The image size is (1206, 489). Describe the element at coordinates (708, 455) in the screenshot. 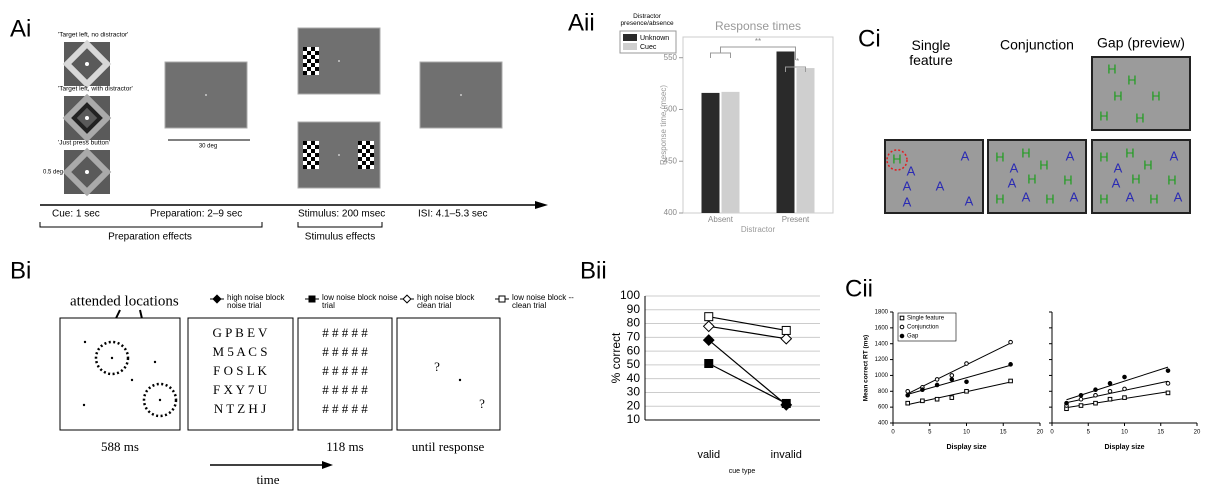

I see `x-tick-label: valid` at that location.